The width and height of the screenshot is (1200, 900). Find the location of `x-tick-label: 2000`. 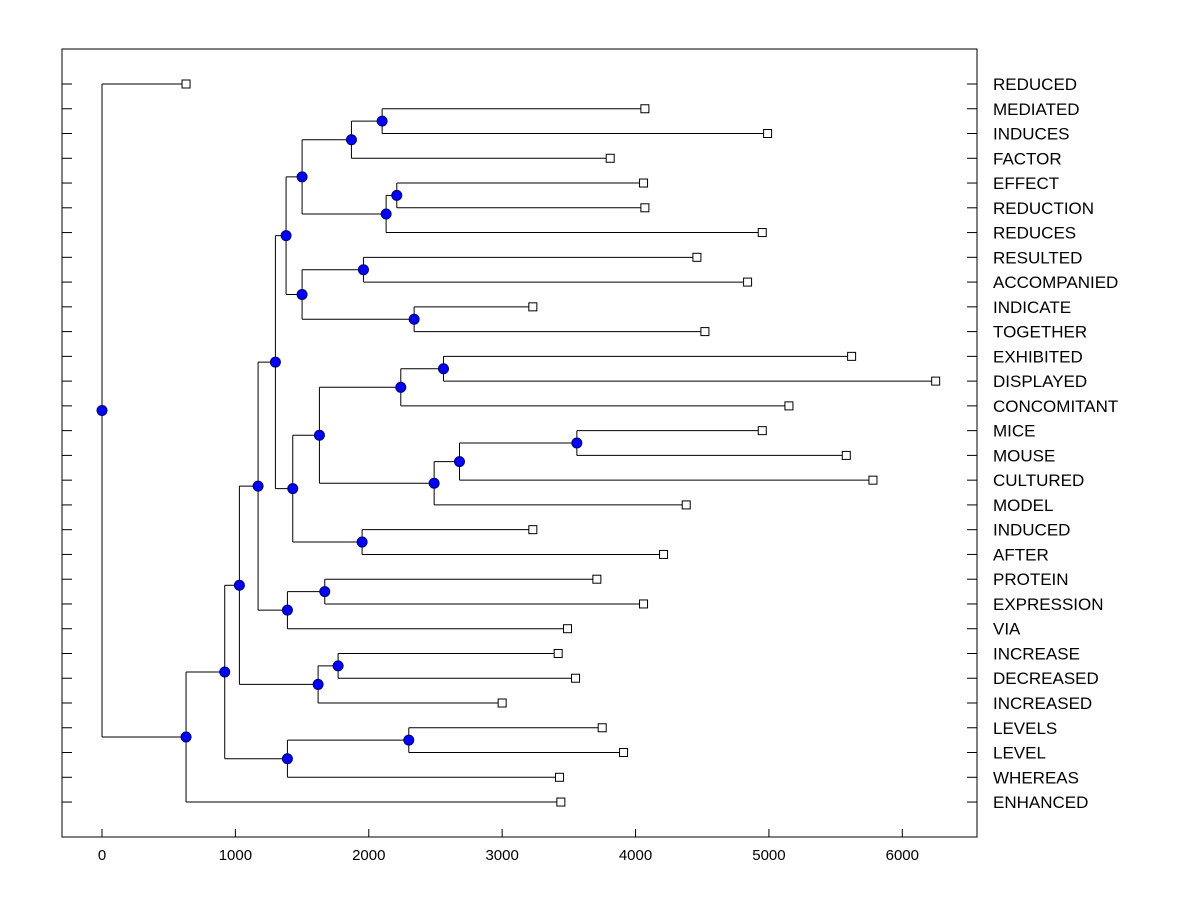

x-tick-label: 2000 is located at coordinates (368, 855).